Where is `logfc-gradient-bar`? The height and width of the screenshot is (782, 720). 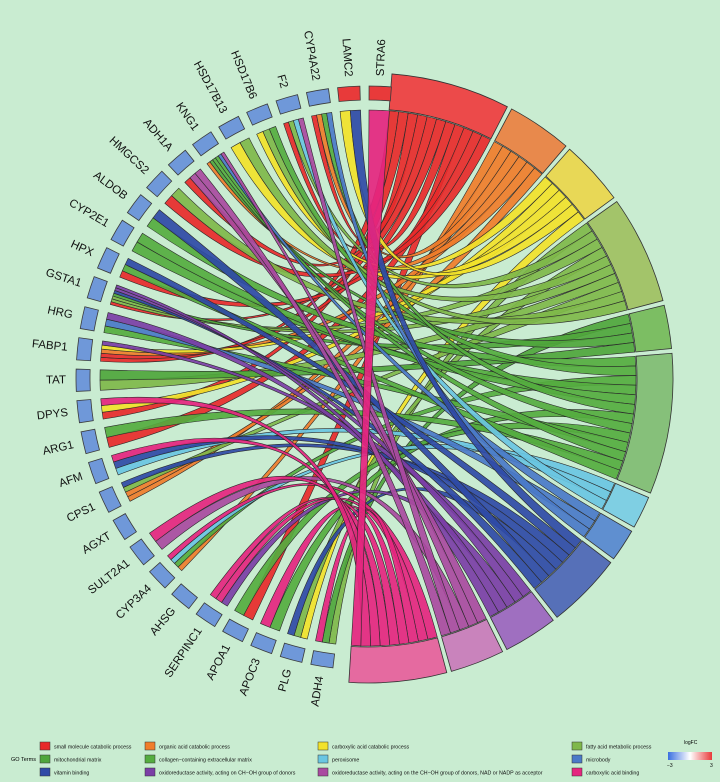
logfc-gradient-bar is located at coordinates (690, 756).